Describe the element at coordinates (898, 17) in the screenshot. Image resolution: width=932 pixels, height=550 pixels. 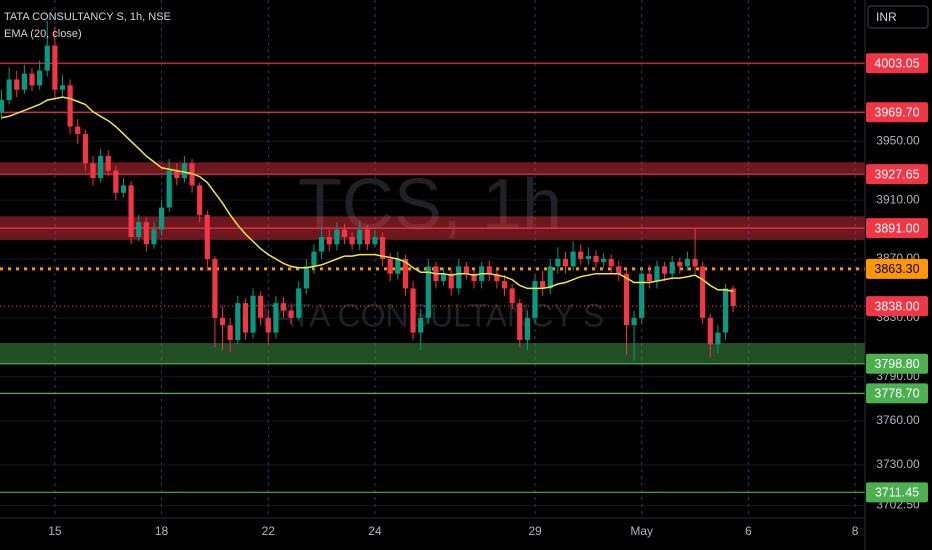
I see `currency-box` at that location.